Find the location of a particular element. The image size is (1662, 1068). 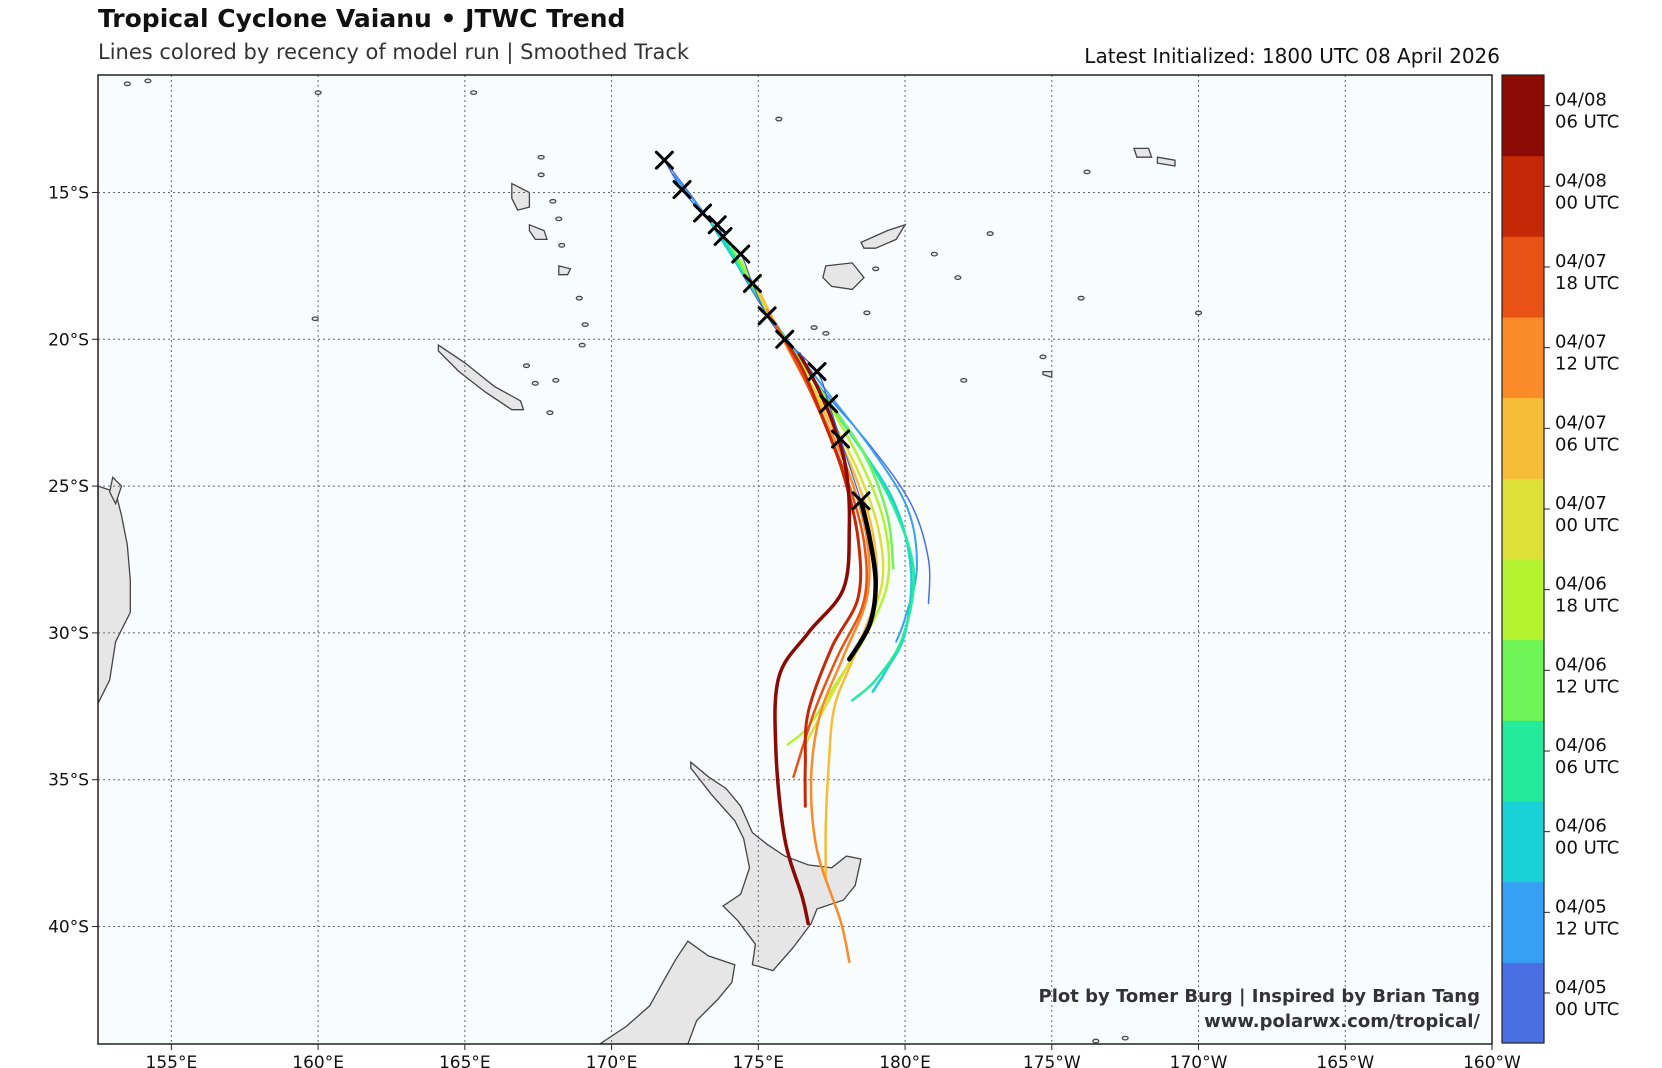

colorbar-frame is located at coordinates (1523, 559).